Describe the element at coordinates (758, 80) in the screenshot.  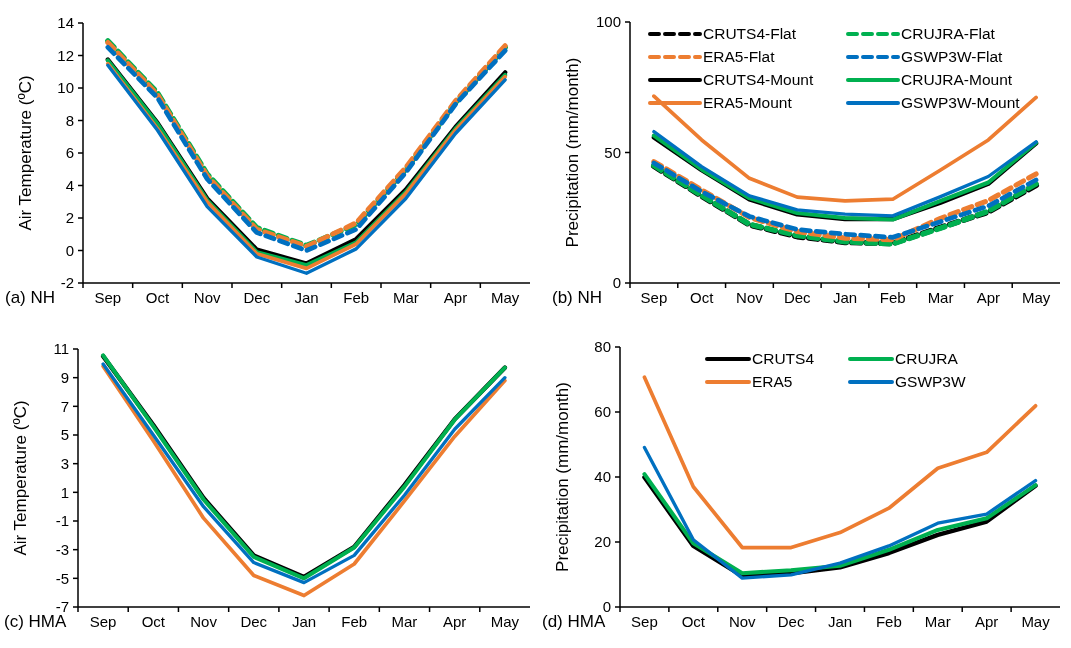
I see `legend-label: CRUTS4-Mount` at that location.